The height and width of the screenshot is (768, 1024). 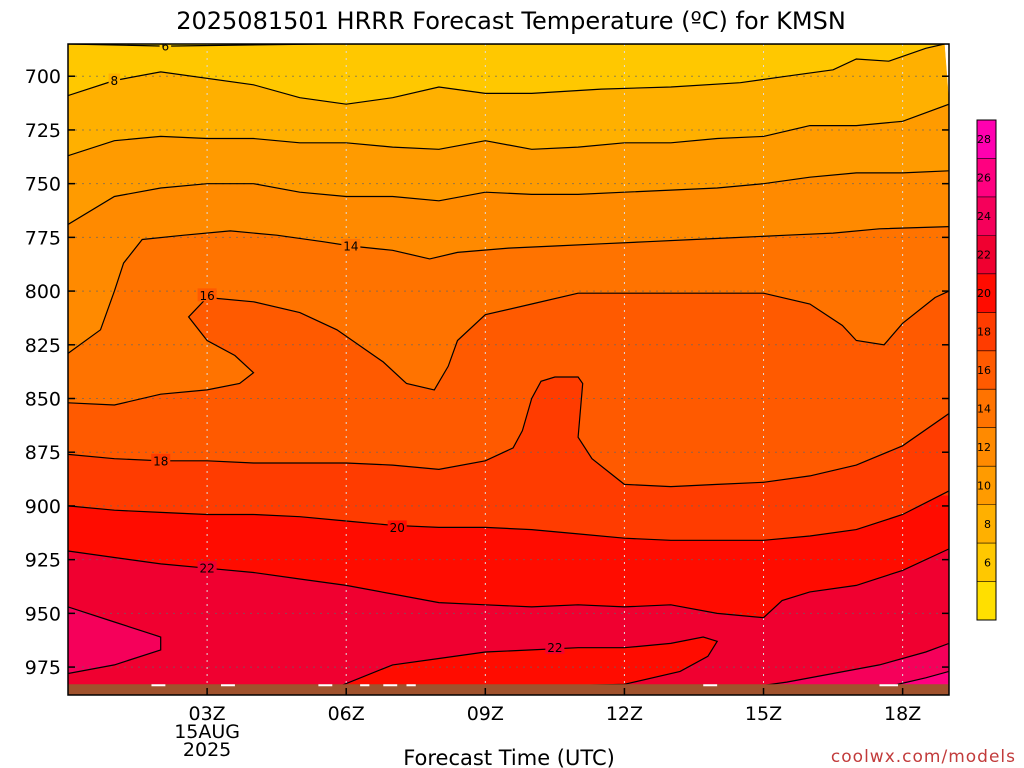 What do you see at coordinates (902, 714) in the screenshot?
I see `x-tick-label-18Z: 18Z` at bounding box center [902, 714].